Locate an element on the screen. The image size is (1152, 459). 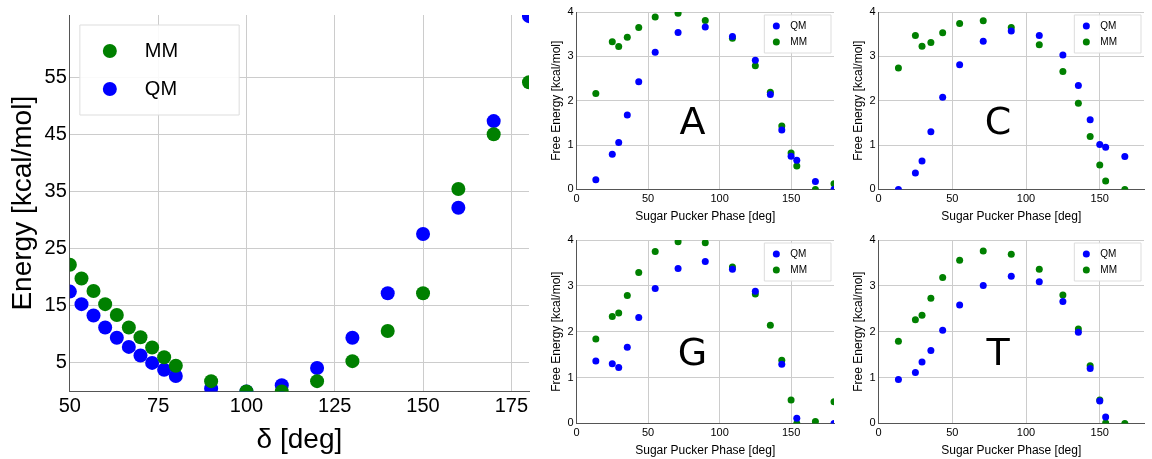
x-tick-label: 175 is located at coordinates (511, 404).